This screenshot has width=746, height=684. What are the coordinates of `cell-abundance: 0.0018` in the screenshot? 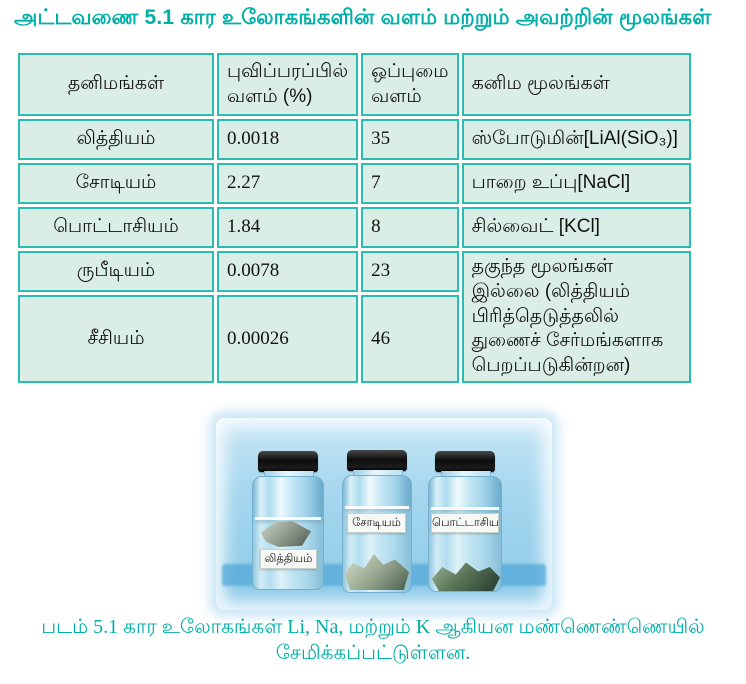 It's located at (288, 139).